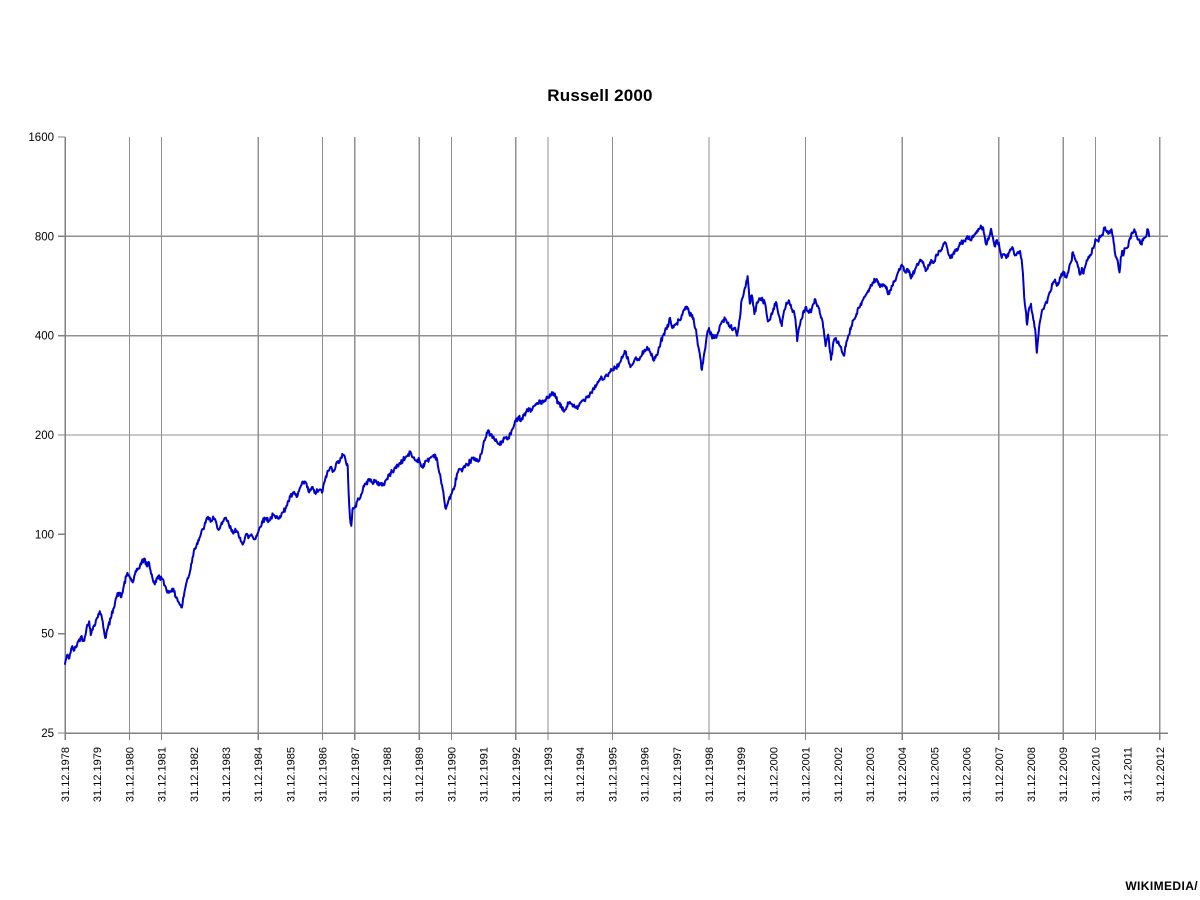 The width and height of the screenshot is (1200, 900). I want to click on x-tick-label-31.12.1982: 31.12.1982, so click(195, 774).